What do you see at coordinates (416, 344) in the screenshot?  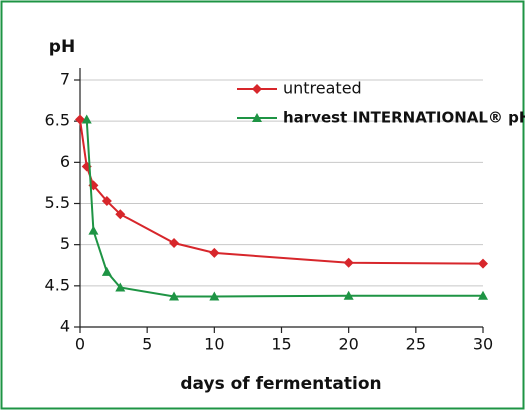 I see `x-tick-label: 25` at bounding box center [416, 344].